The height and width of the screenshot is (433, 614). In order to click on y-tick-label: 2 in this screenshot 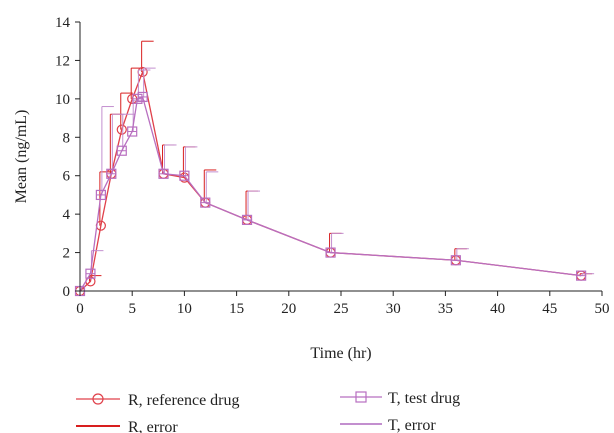, I will do `click(67, 254)`.